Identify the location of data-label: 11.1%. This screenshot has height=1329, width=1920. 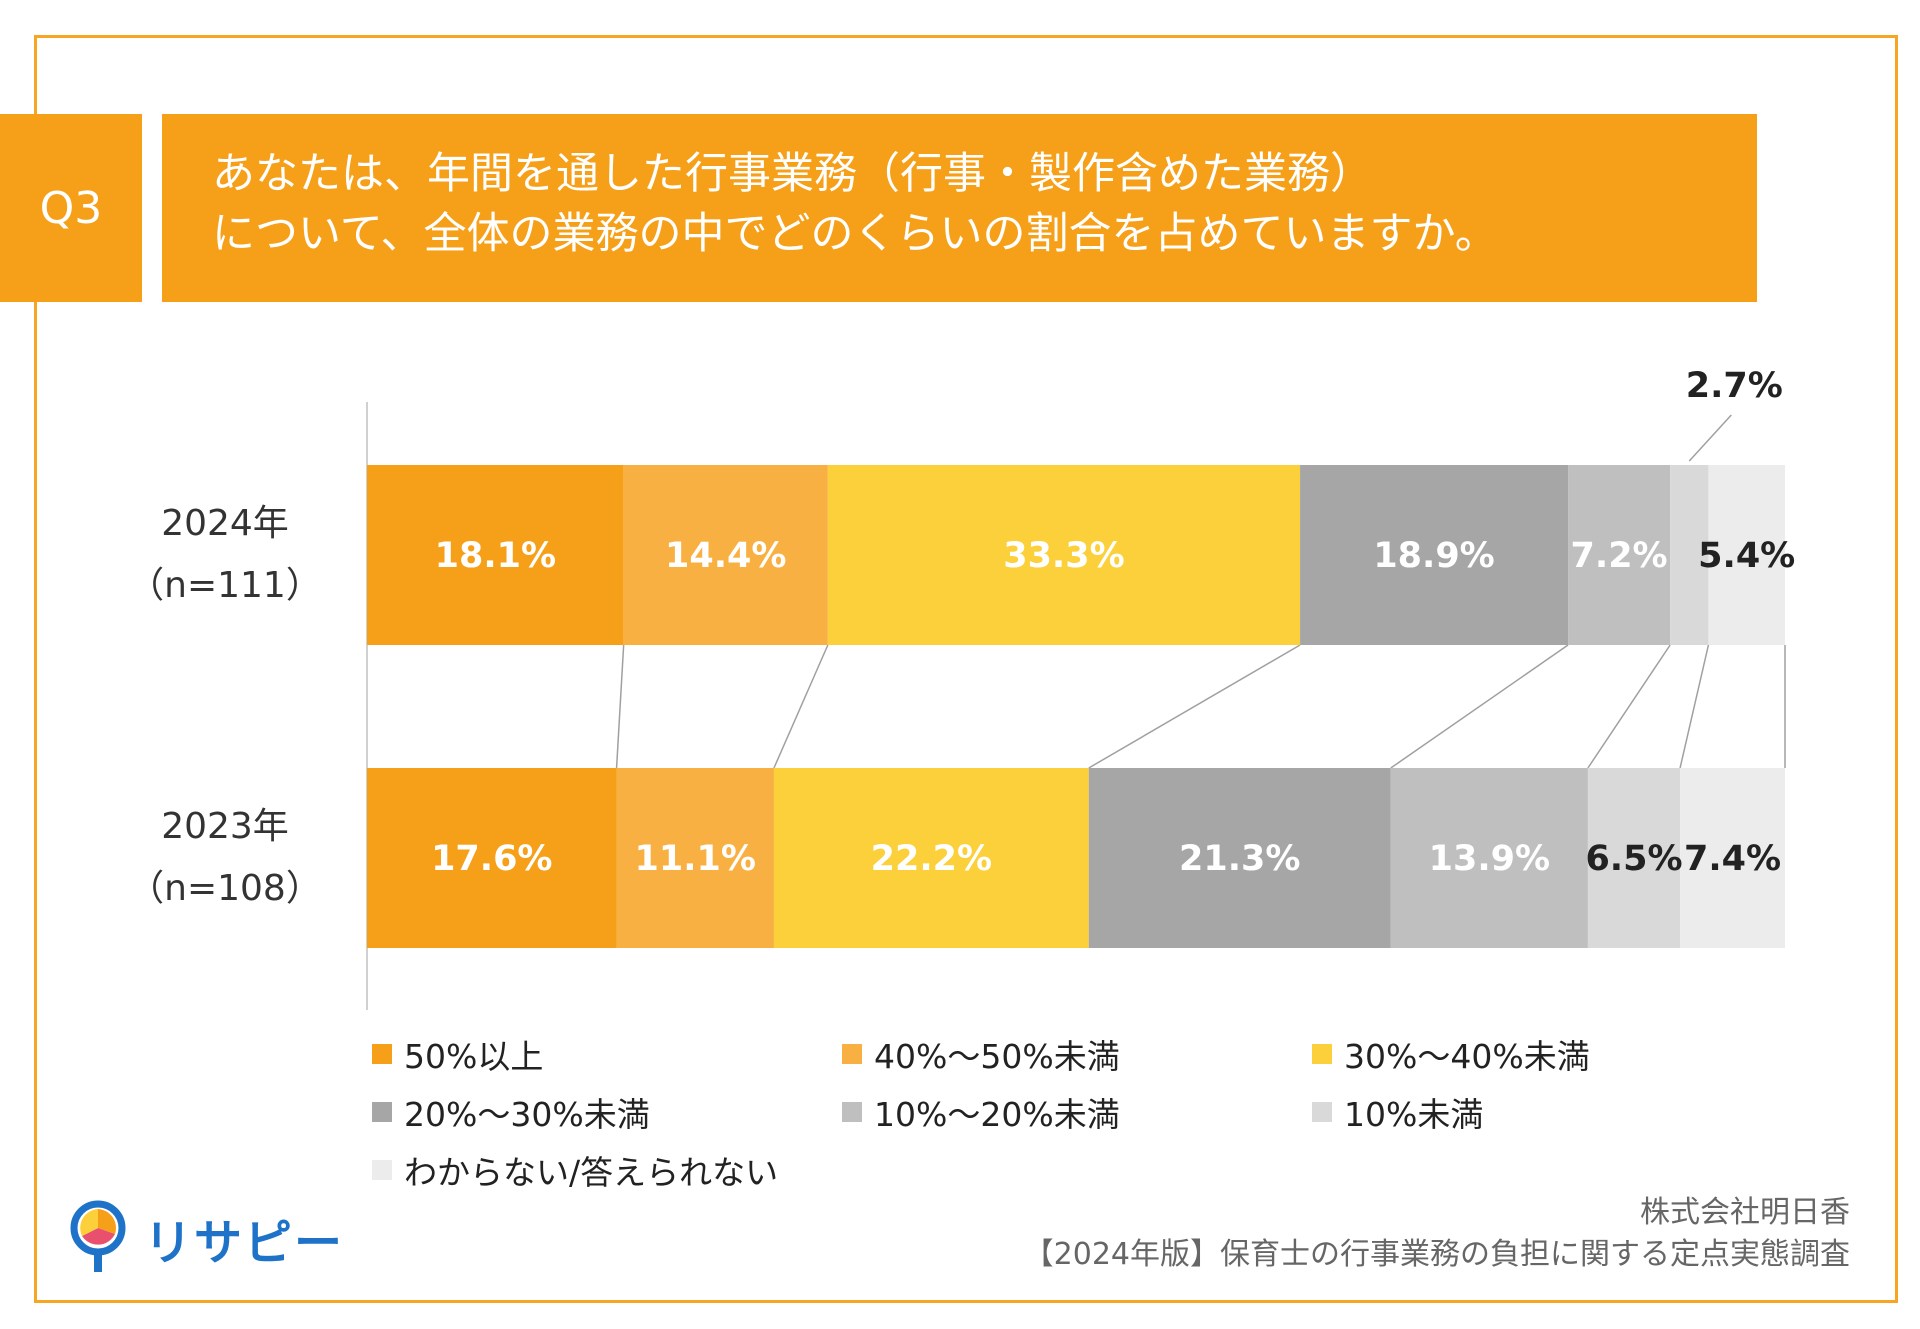
(695, 859).